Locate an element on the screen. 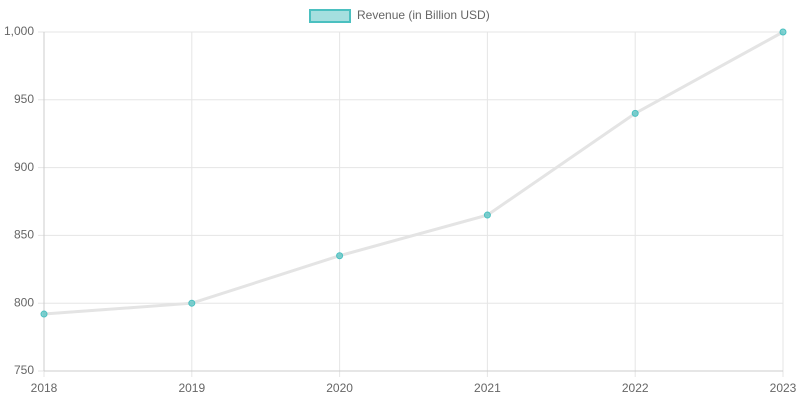 The image size is (800, 400). x-tick-label: 2019 is located at coordinates (191, 388).